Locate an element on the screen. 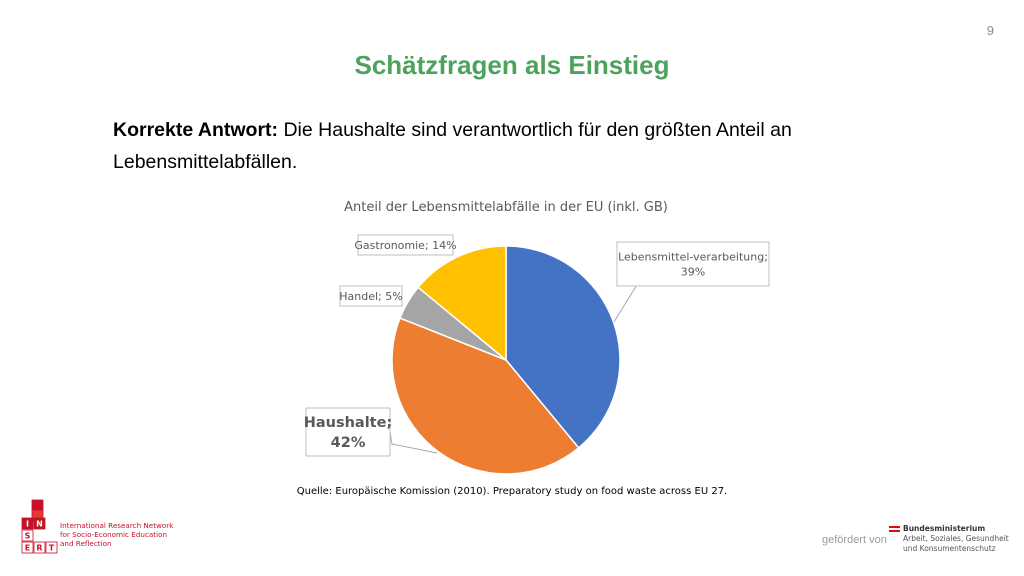 Image resolution: width=1024 pixels, height=576 pixels. data-label: Lebensmittel-verarbeitung; is located at coordinates (693, 256).